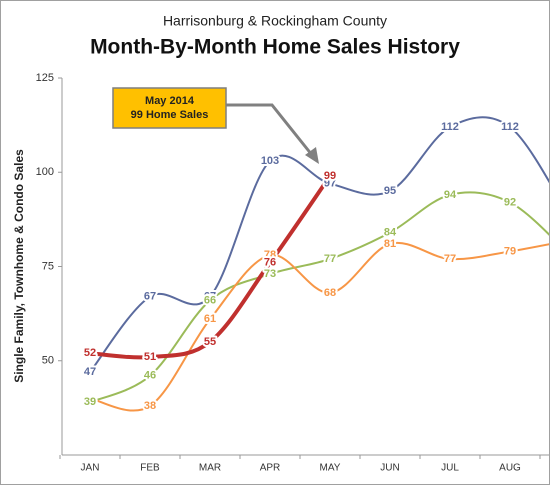  I want to click on y-tick-label: 75, so click(48, 266).